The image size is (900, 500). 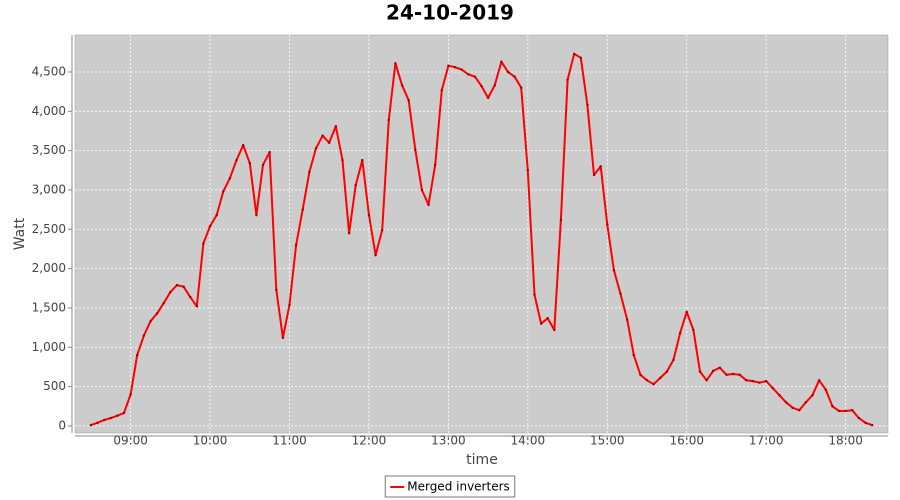 I want to click on x-tick-label: 18:00, so click(x=845, y=441).